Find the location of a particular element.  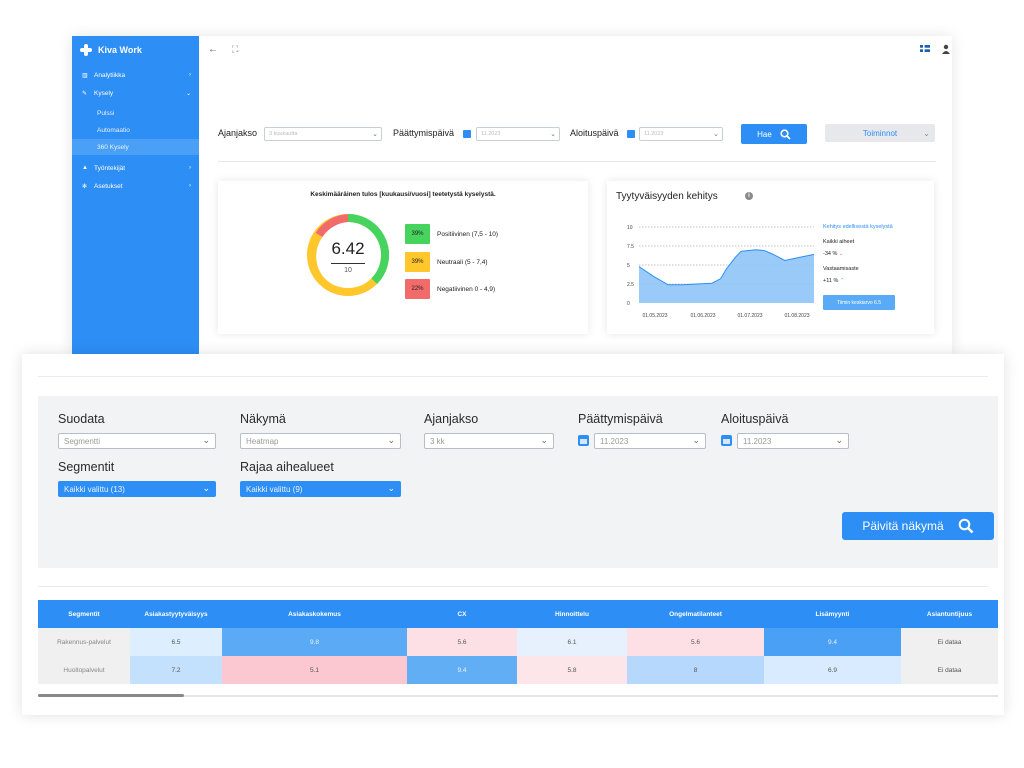

segments-select: Kaikki valittu (13) ⌄ is located at coordinates (137, 489).